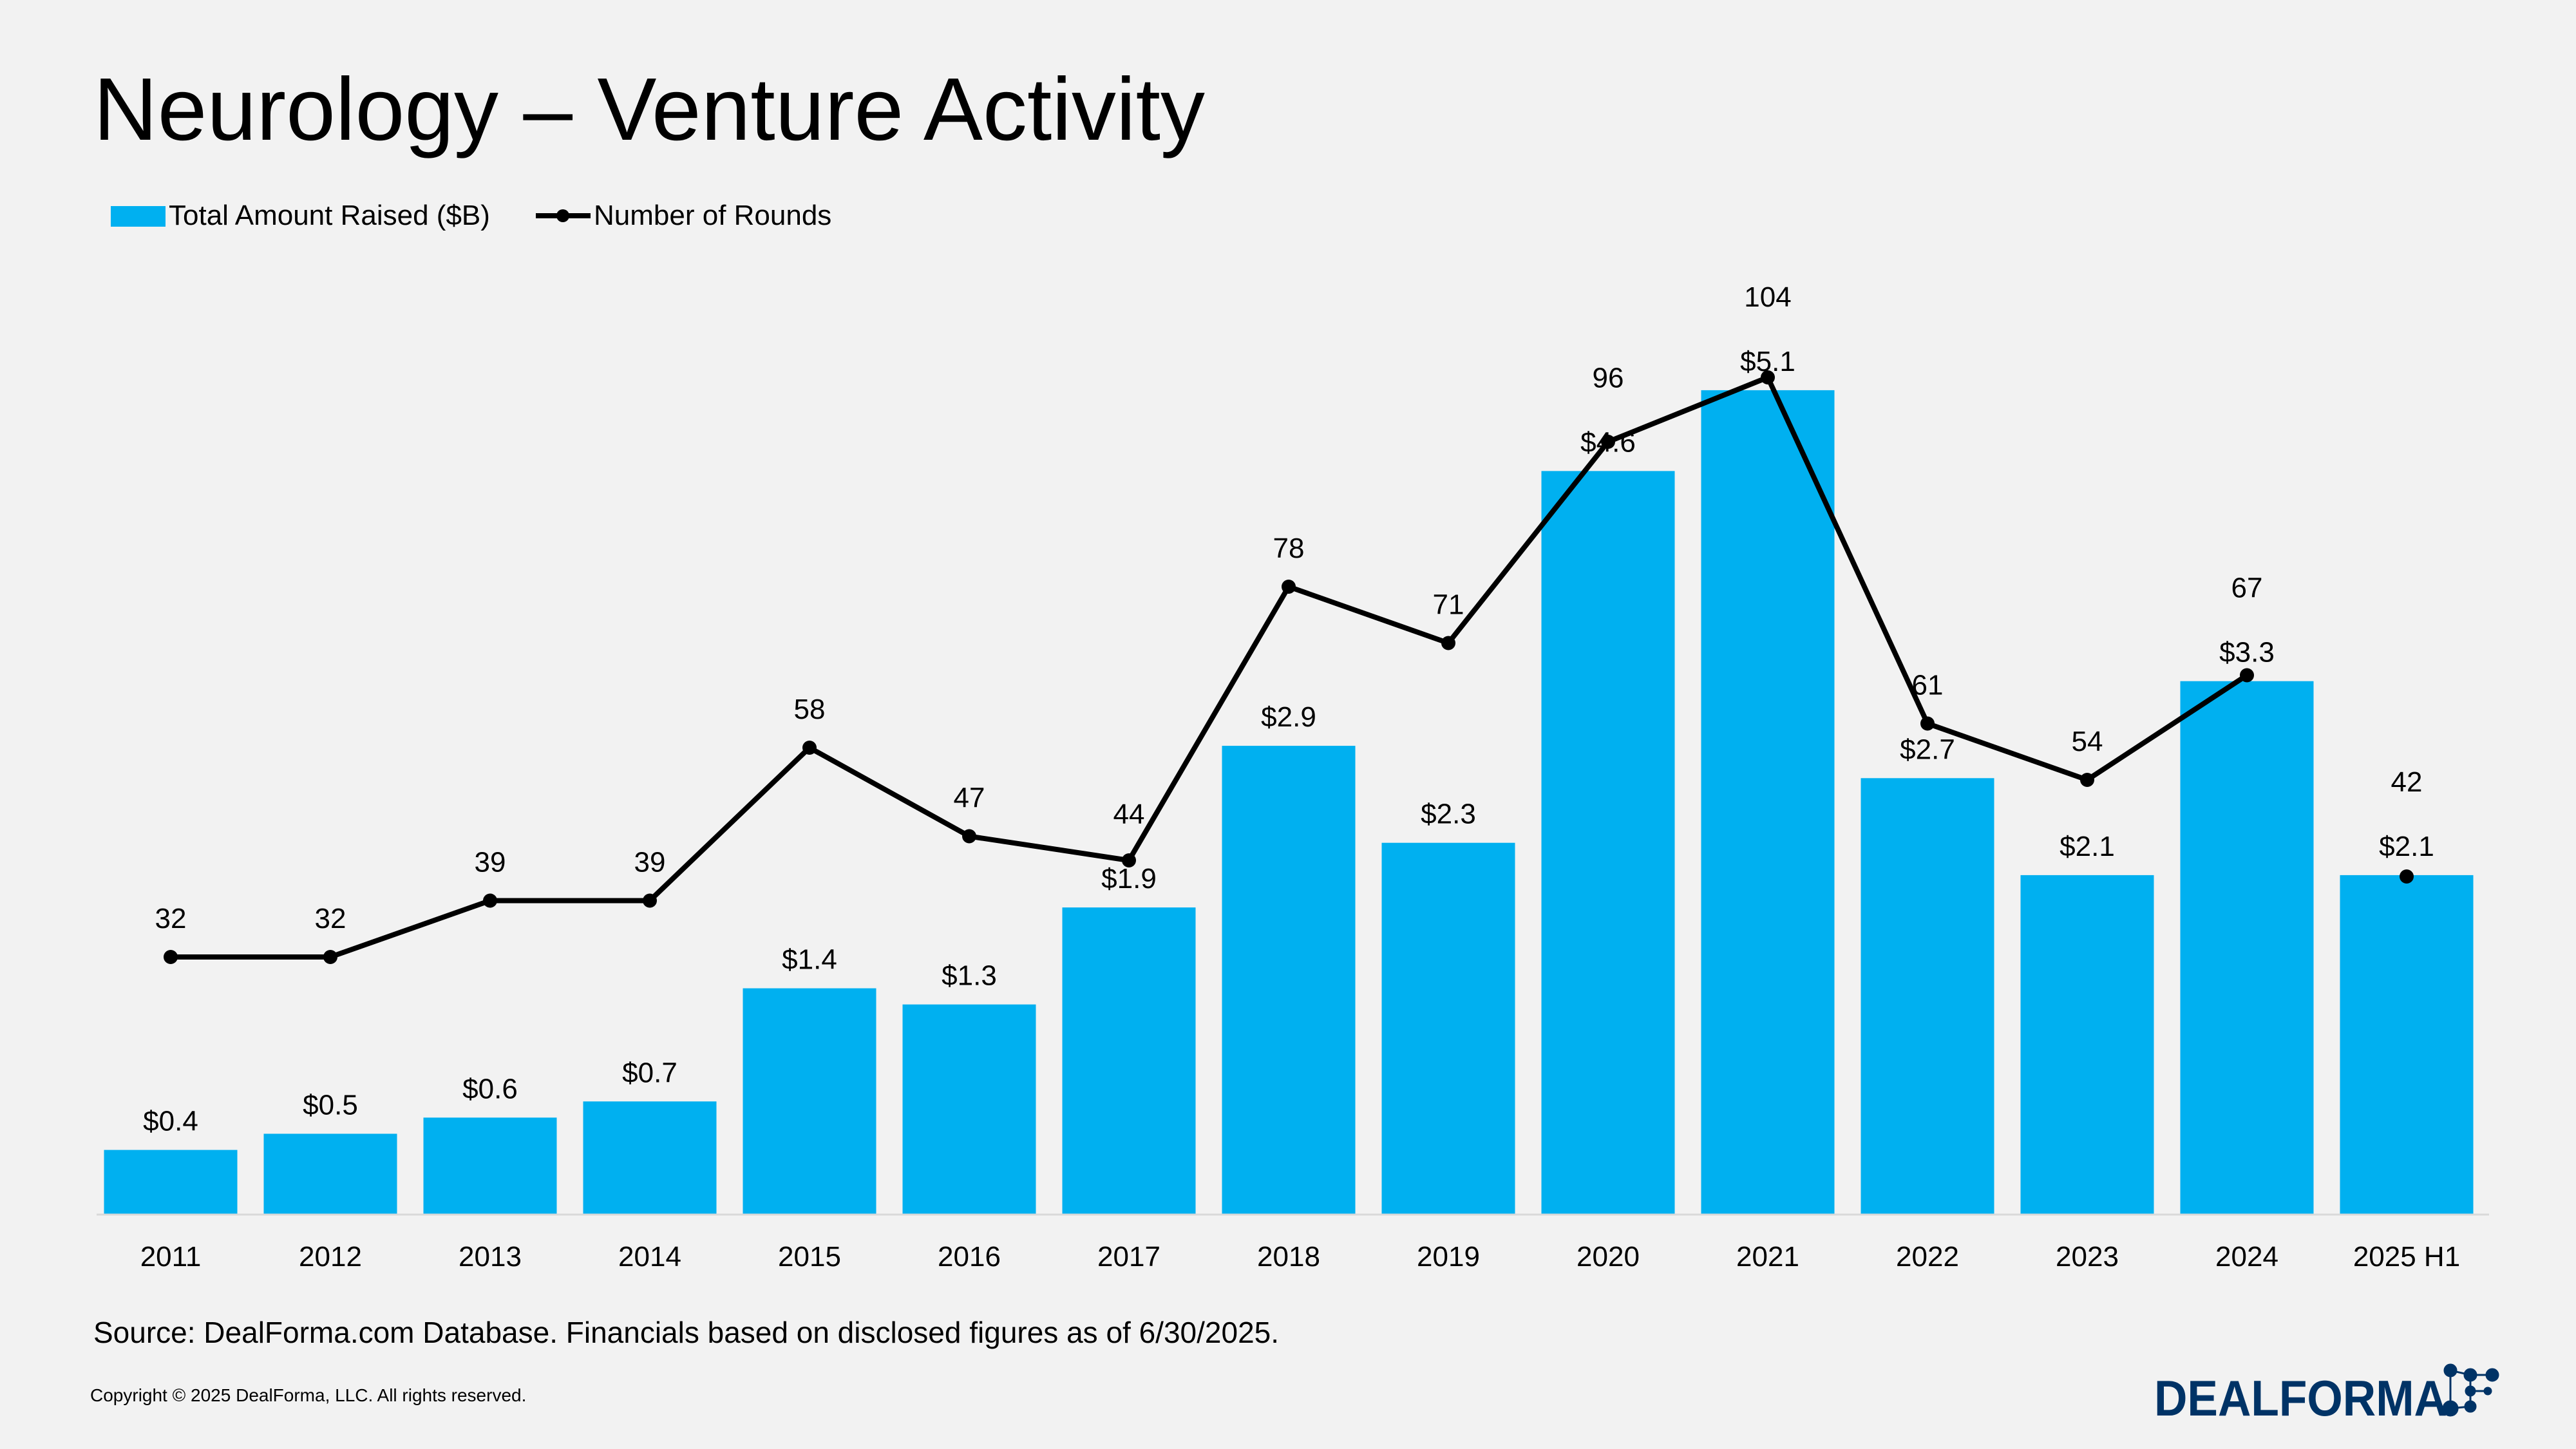 The width and height of the screenshot is (2576, 1449). I want to click on page-title: Neurology – Venture Activity, so click(649, 109).